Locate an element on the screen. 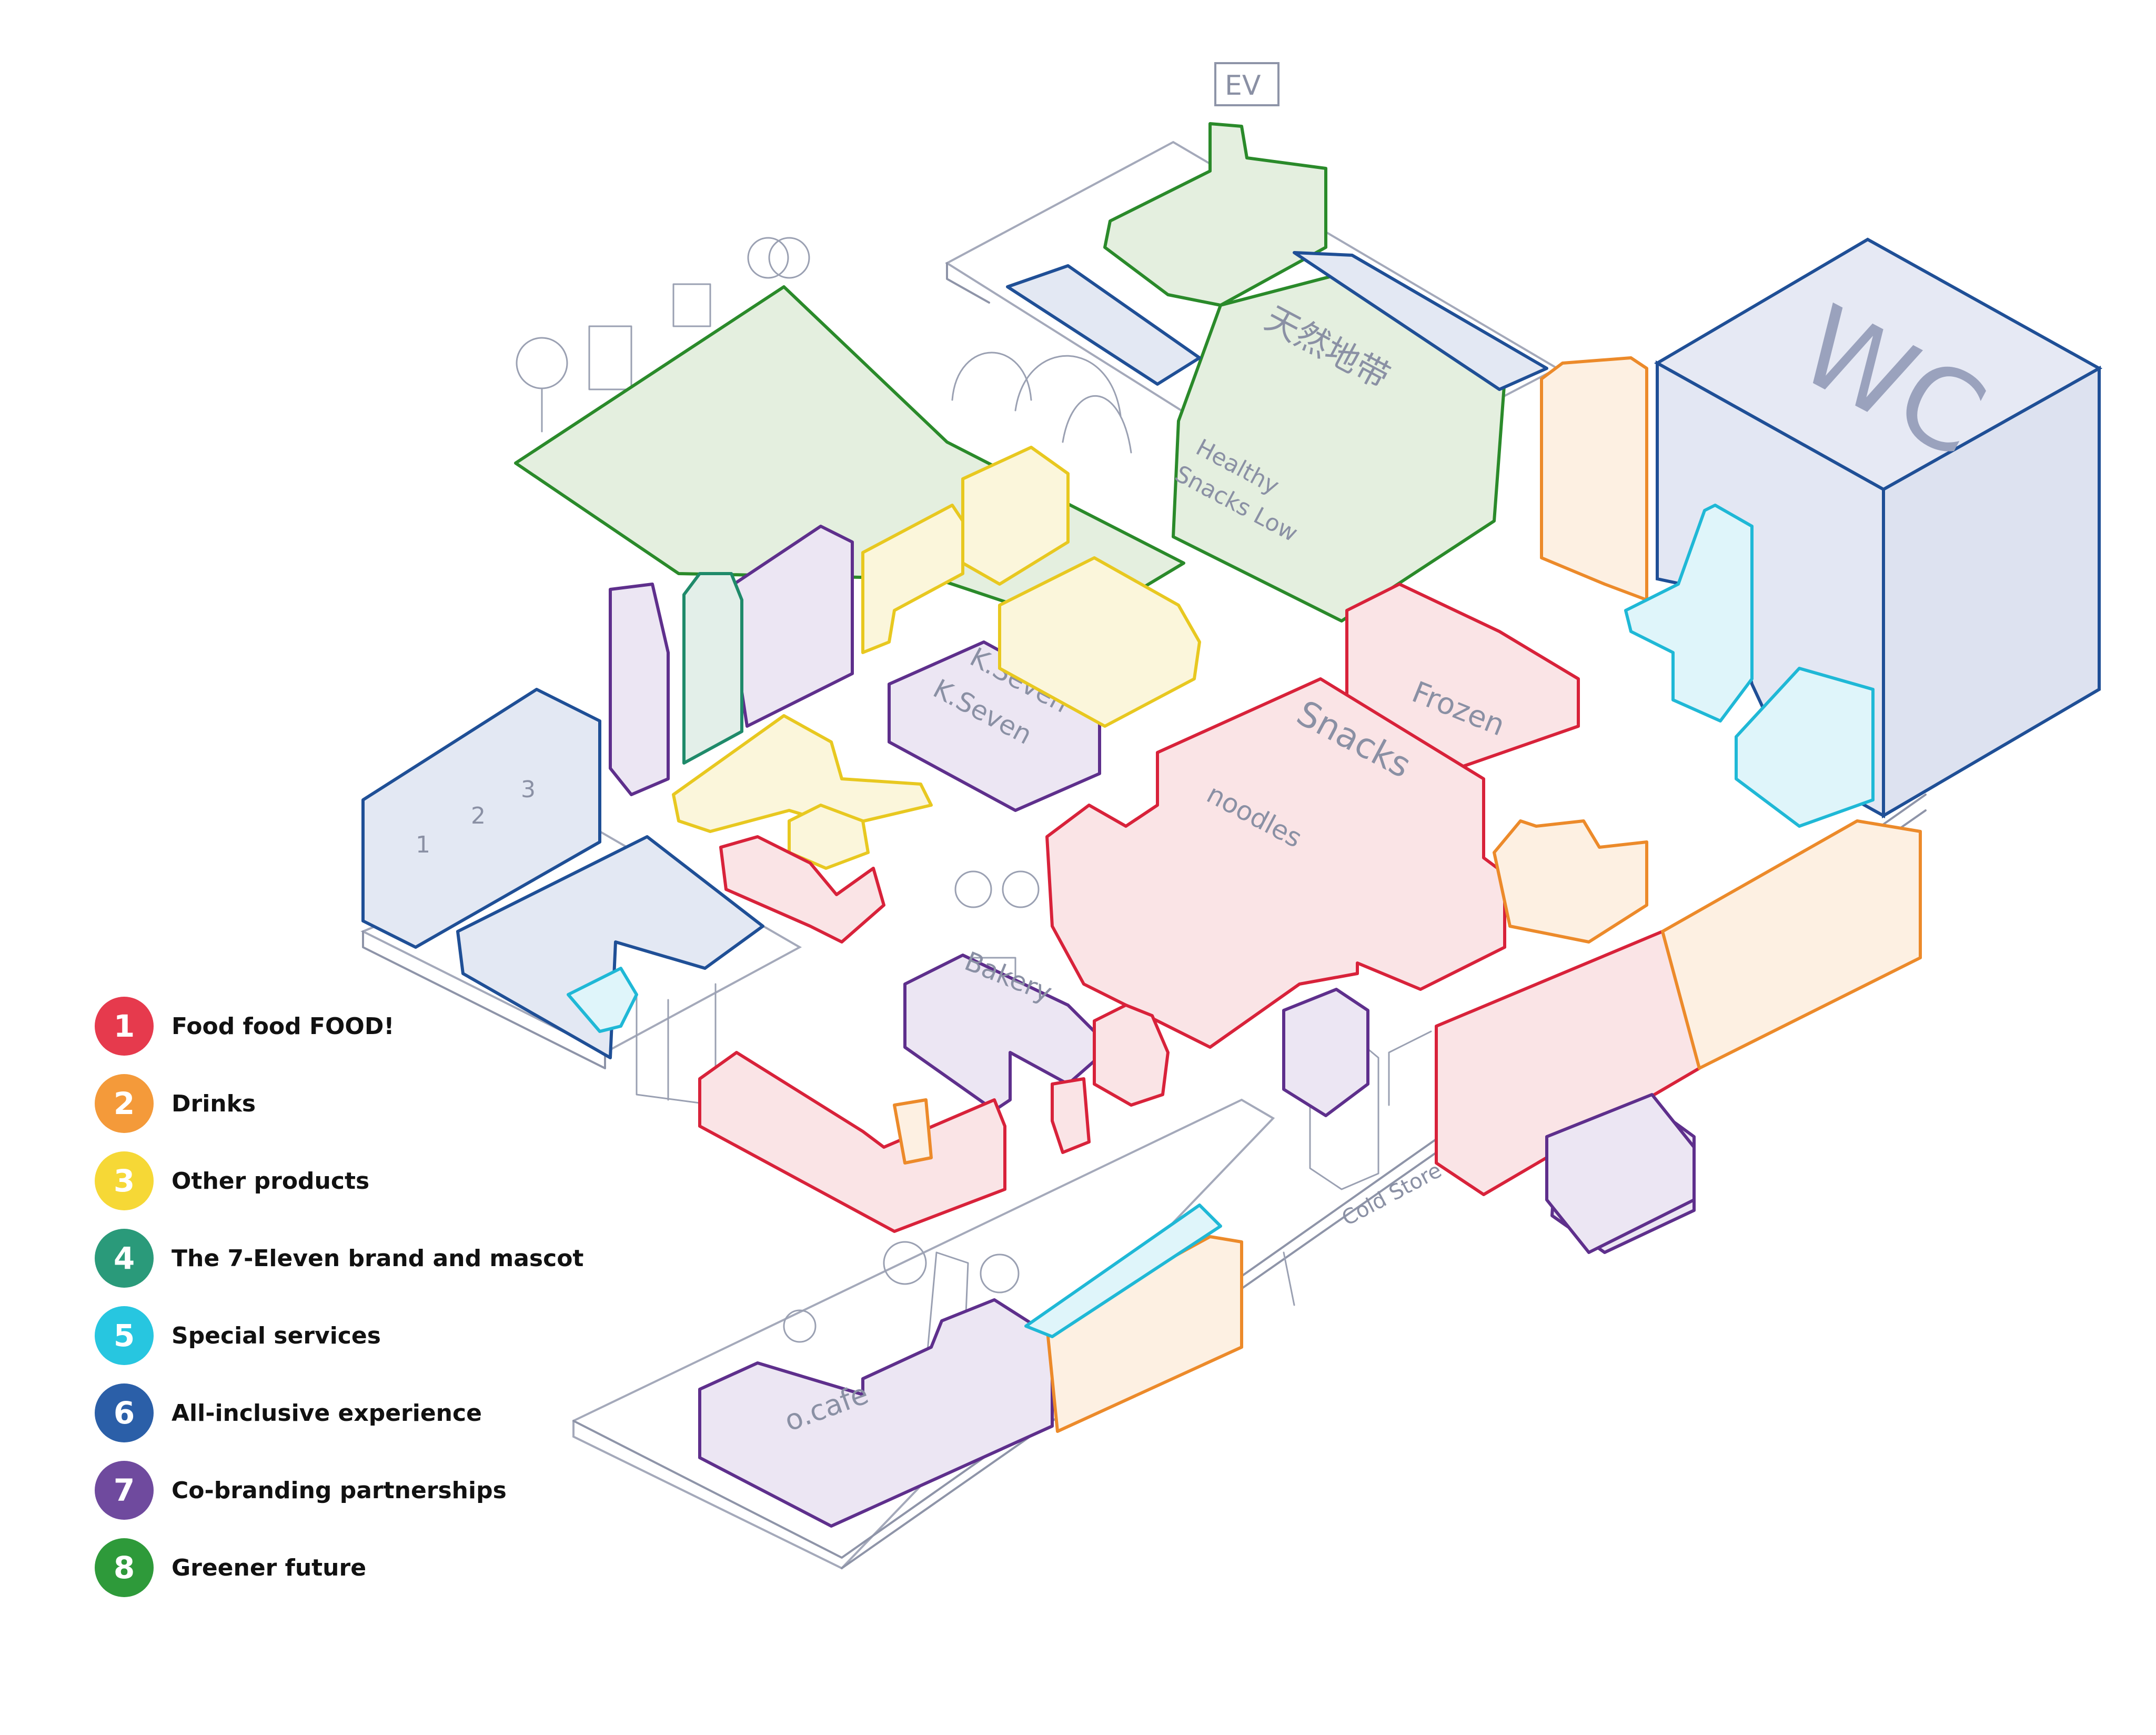 The width and height of the screenshot is (2156, 1735). locker-2-label: 2 is located at coordinates (478, 816).